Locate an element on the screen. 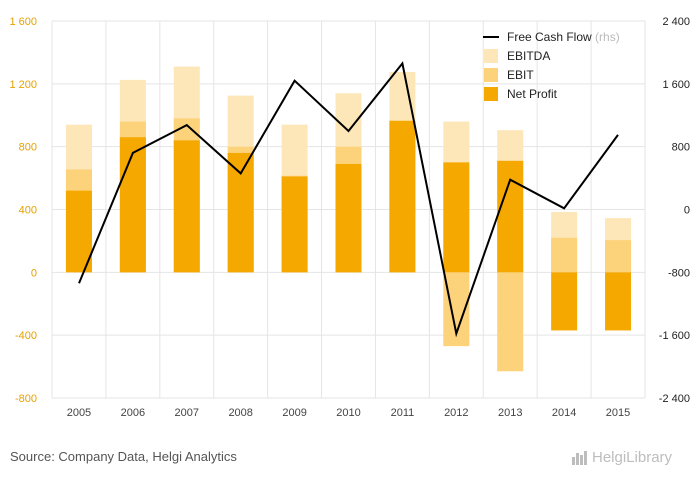  bar-net-profit-2008 is located at coordinates (240, 212).